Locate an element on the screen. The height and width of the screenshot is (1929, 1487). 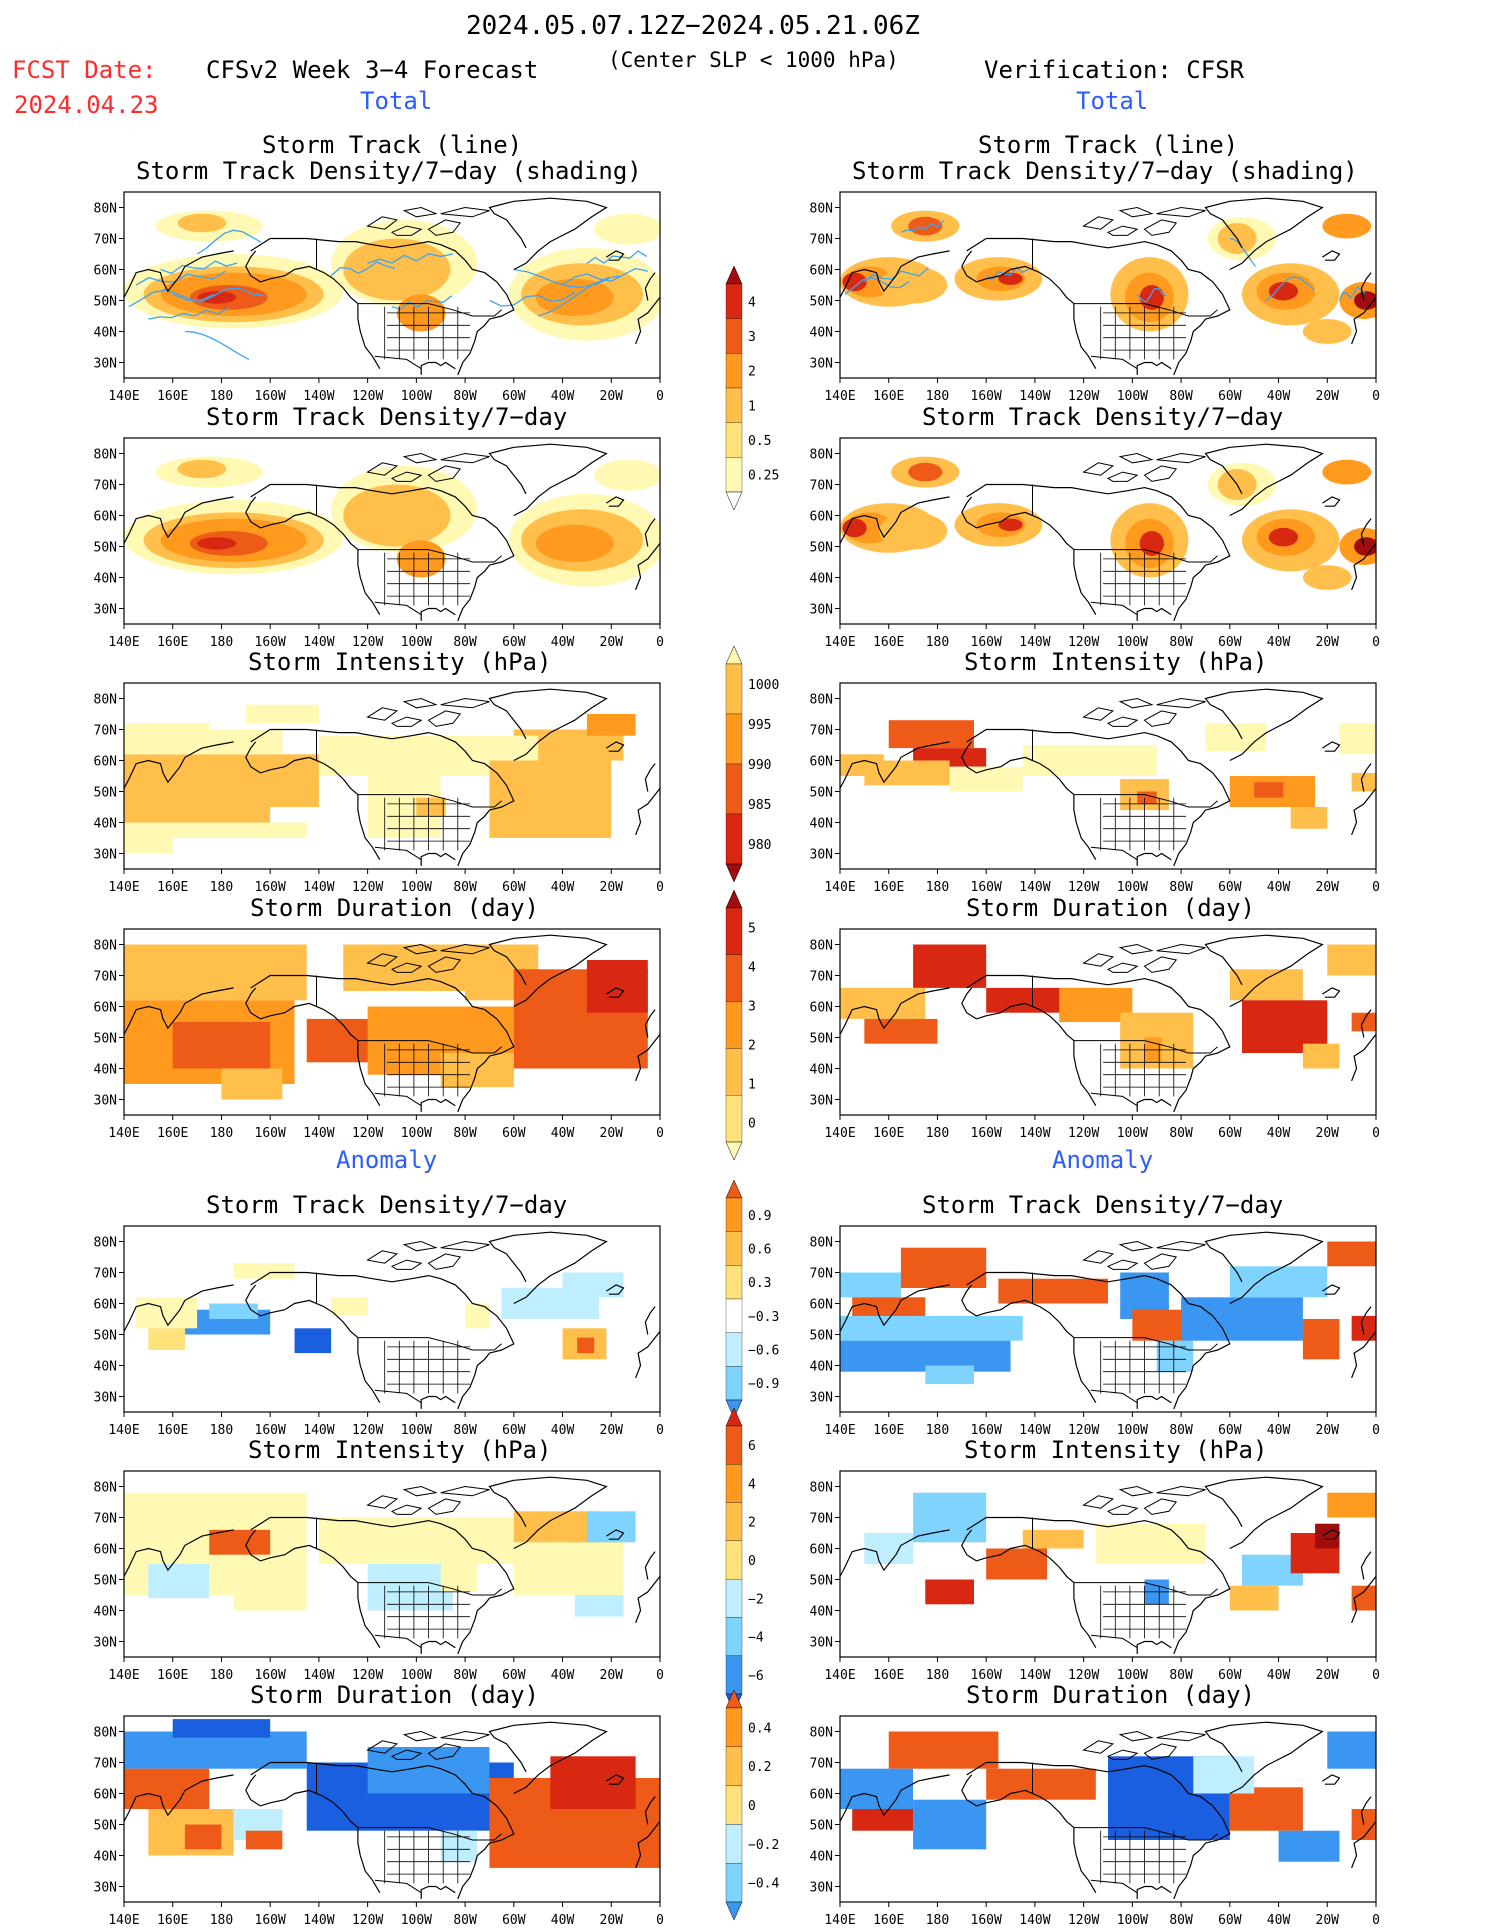
section-anomaly-right: Anomaly is located at coordinates (1103, 1160).